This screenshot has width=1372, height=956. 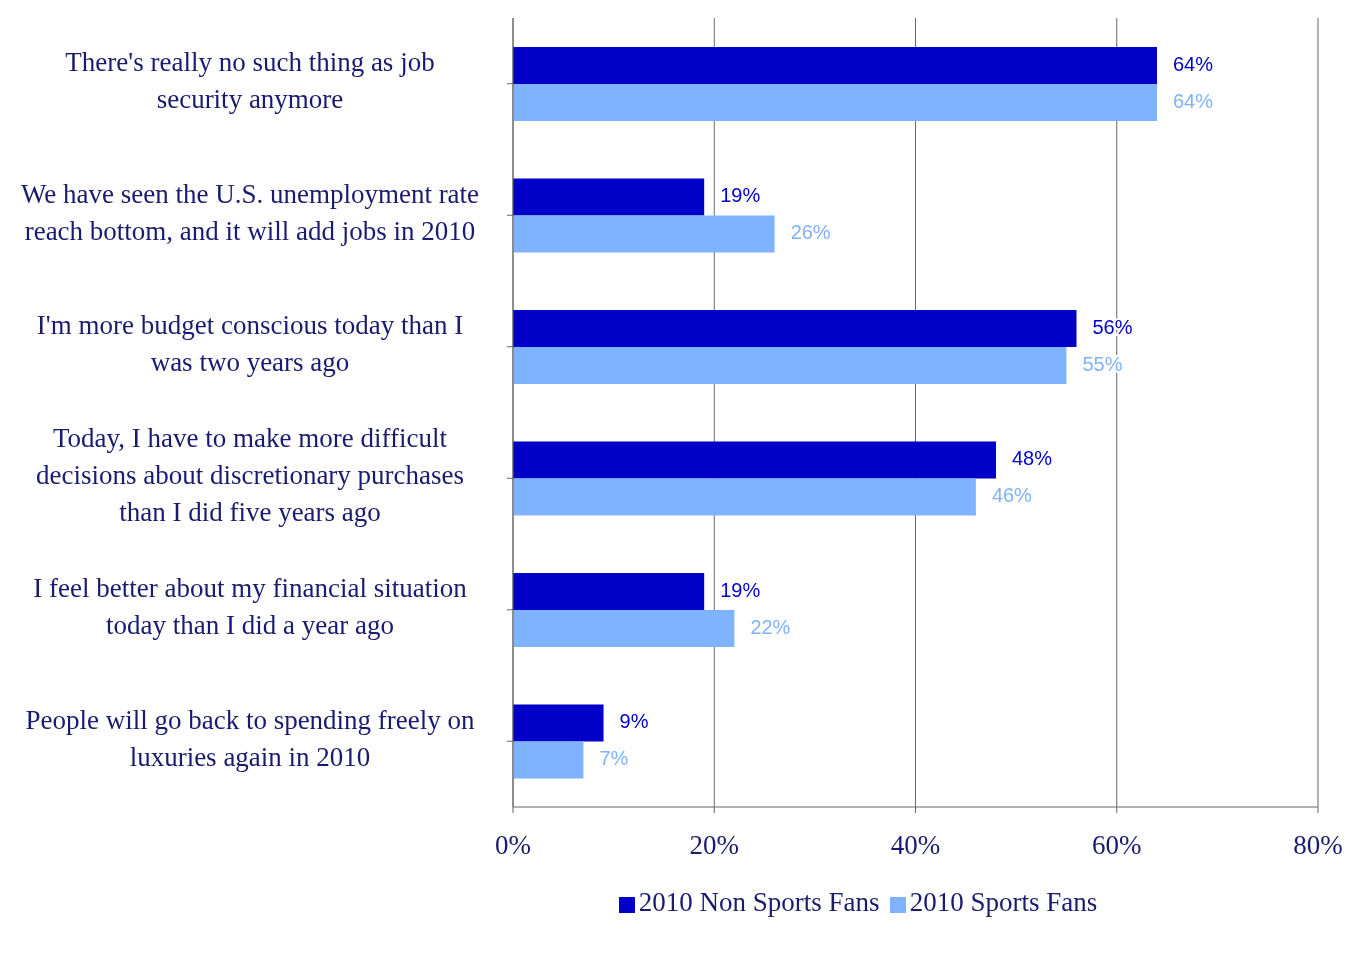 I want to click on x-tick-label: 0%, so click(x=513, y=845).